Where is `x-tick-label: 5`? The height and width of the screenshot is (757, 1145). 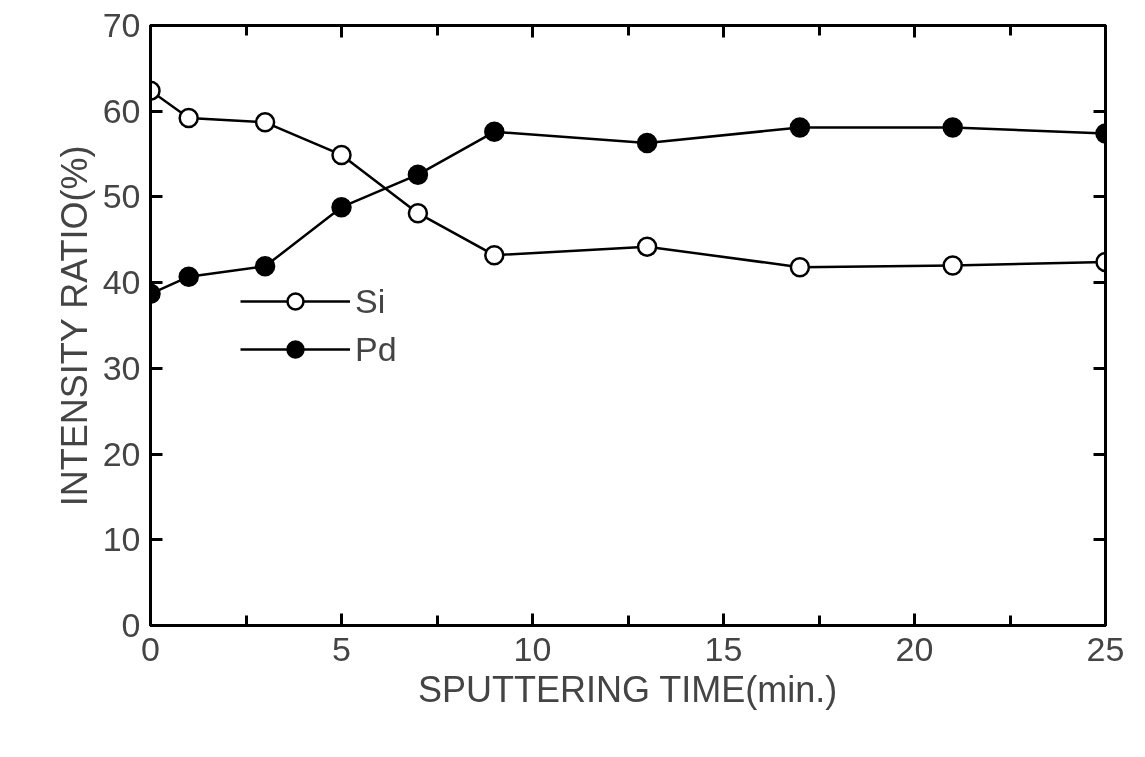 x-tick-label: 5 is located at coordinates (341, 648).